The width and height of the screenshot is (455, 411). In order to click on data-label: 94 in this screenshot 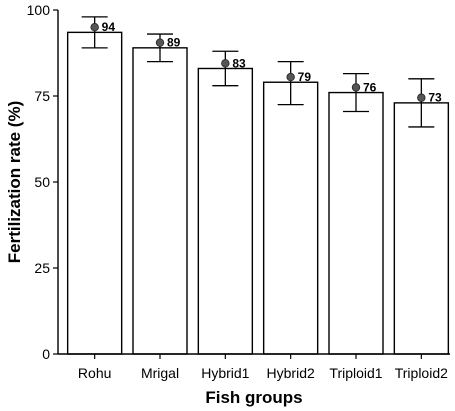, I will do `click(109, 27)`.